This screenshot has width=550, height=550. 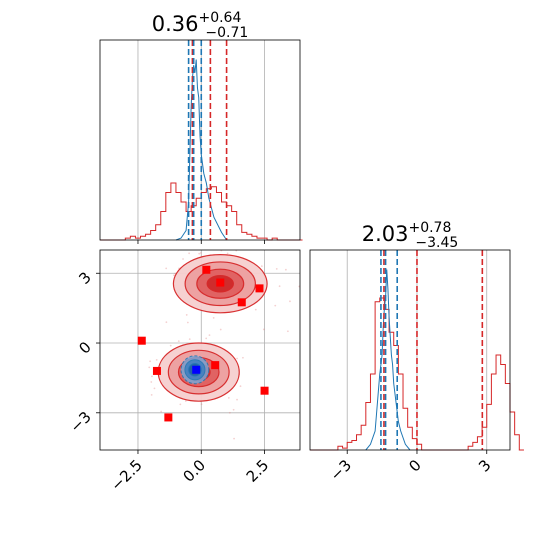 I want to click on y-tick-label-param-1: 0, so click(x=84, y=347).